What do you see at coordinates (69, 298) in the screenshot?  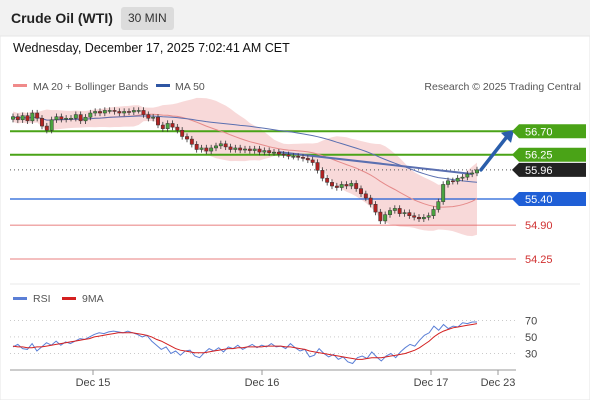 I see `rsi-ma-legend-swatch` at bounding box center [69, 298].